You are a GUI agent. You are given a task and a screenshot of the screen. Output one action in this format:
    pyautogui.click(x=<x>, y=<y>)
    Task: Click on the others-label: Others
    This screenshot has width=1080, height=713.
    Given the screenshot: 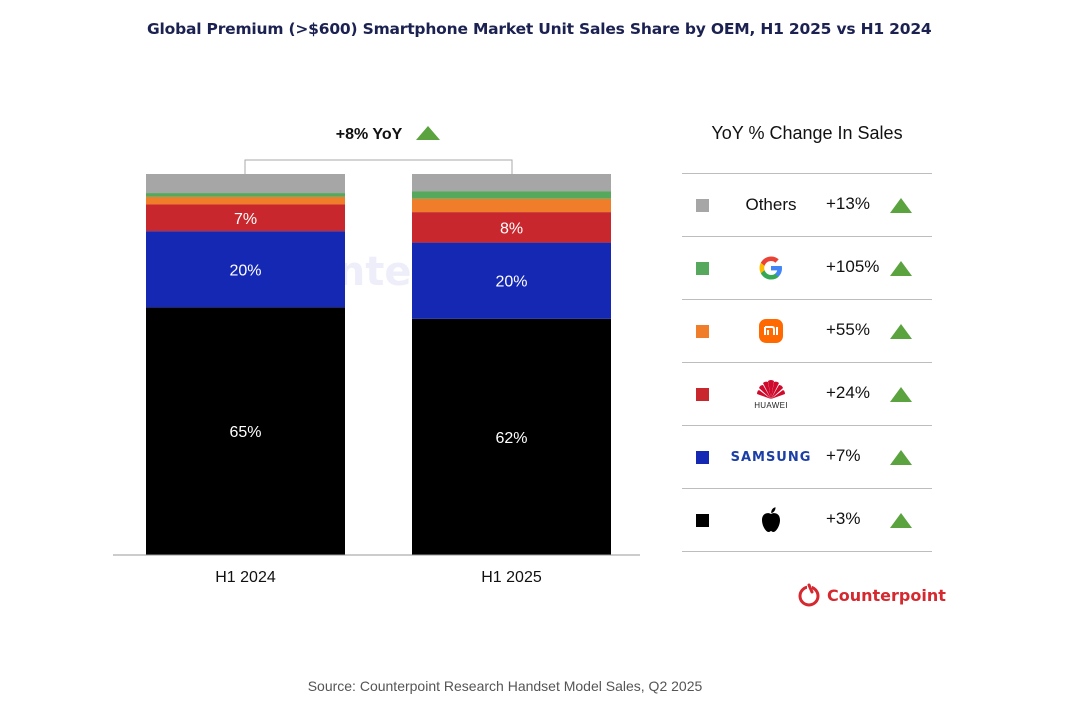 What is the action you would take?
    pyautogui.click(x=771, y=204)
    